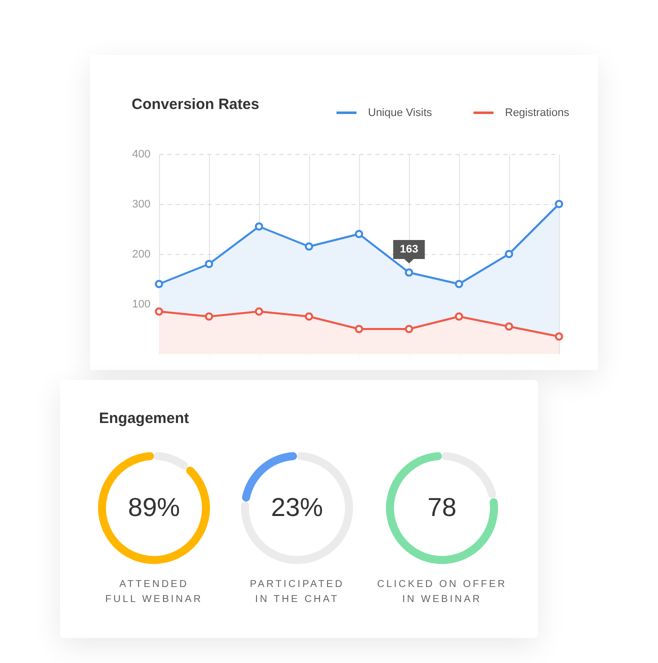  I want to click on y-tick-label: 400, so click(141, 154).